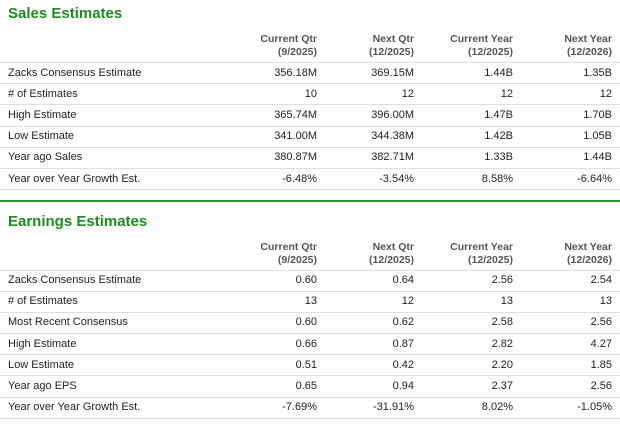 The height and width of the screenshot is (424, 620). What do you see at coordinates (295, 136) in the screenshot?
I see `cell-value: 341.00M` at bounding box center [295, 136].